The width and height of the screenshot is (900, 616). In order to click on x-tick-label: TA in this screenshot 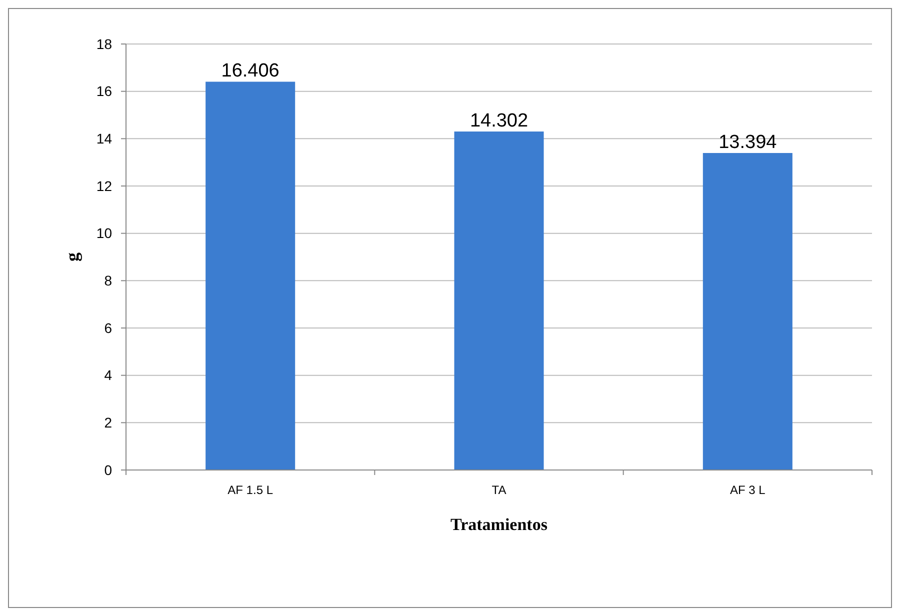, I will do `click(499, 490)`.